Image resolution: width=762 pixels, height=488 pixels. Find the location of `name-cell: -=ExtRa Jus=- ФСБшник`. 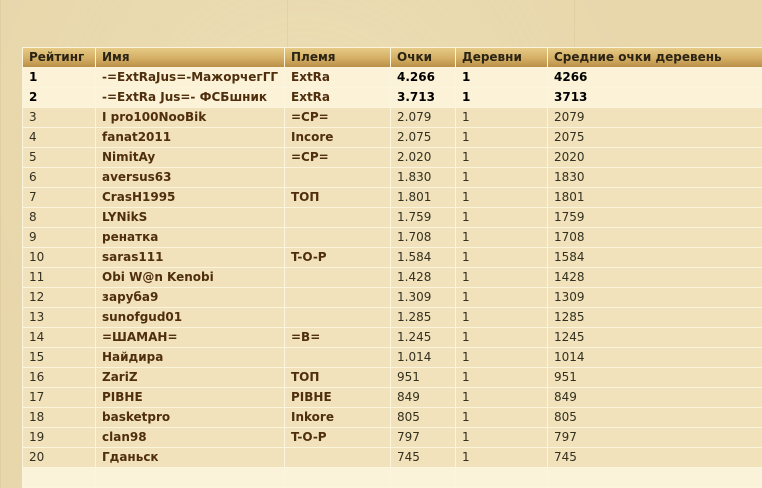

name-cell: -=ExtRa Jus=- ФСБшник is located at coordinates (190, 97).